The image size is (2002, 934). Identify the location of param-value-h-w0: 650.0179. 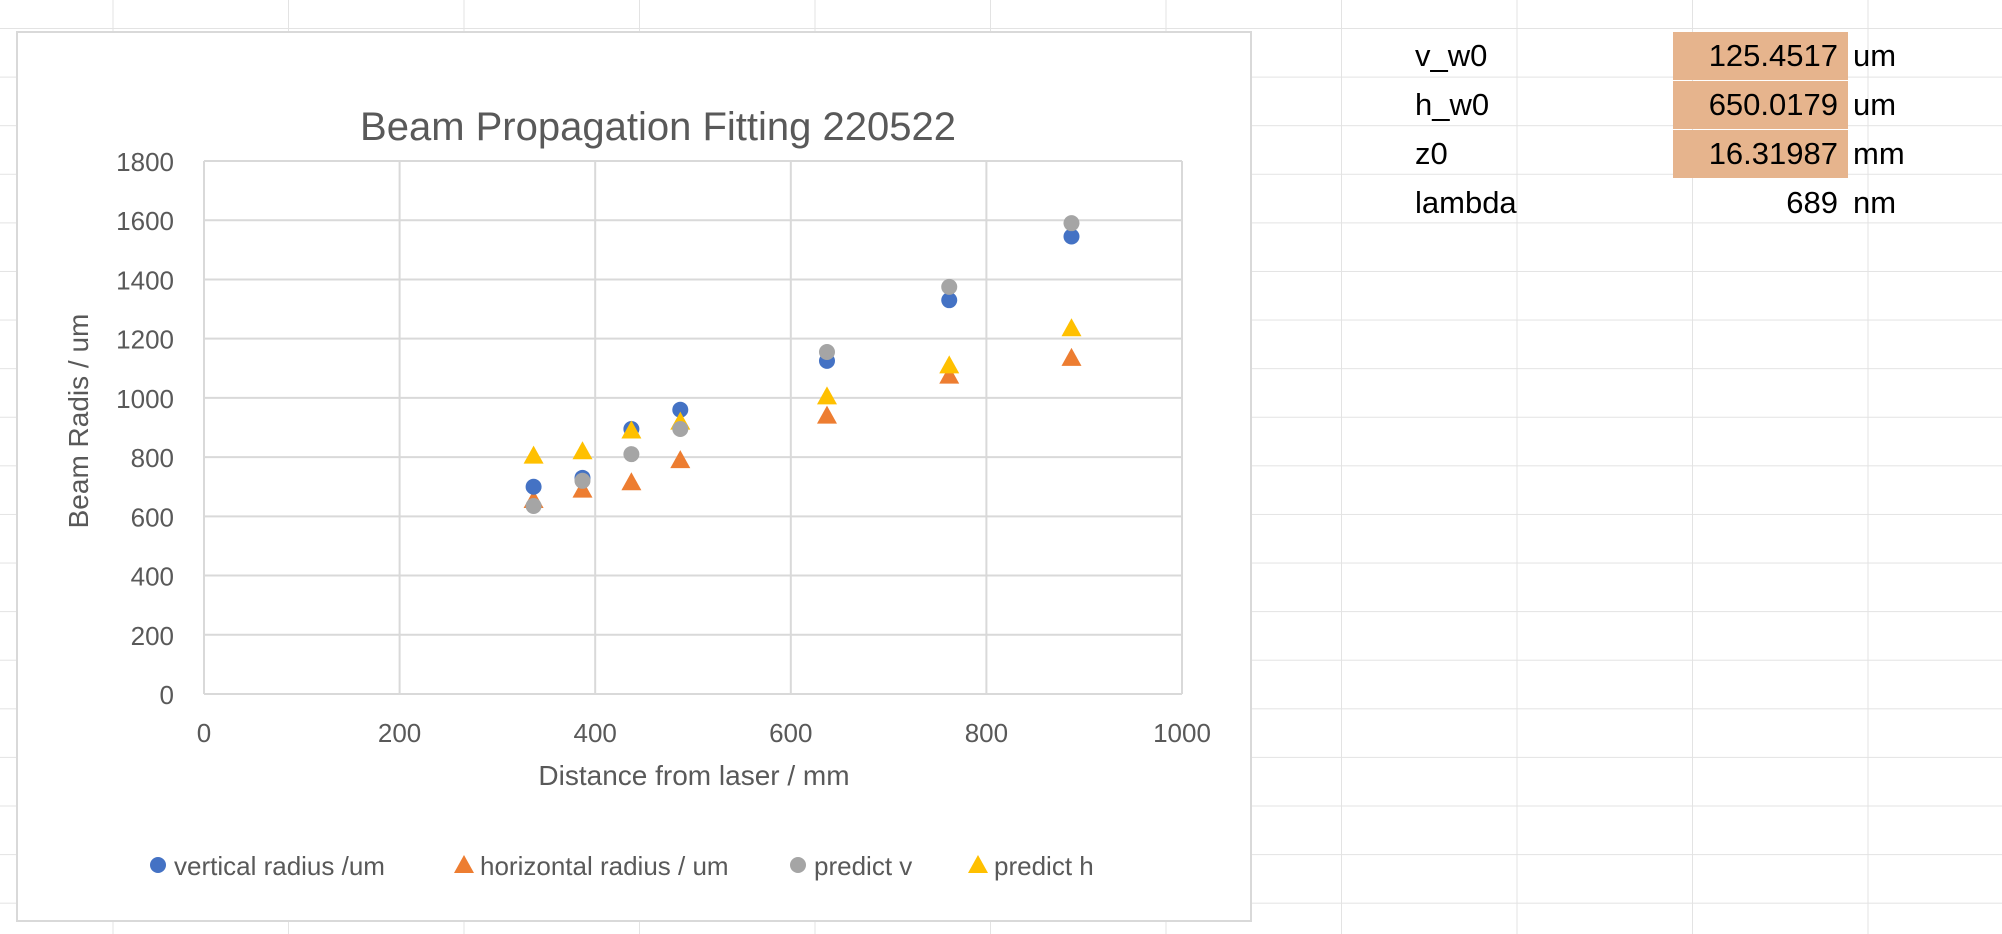
(1760, 105).